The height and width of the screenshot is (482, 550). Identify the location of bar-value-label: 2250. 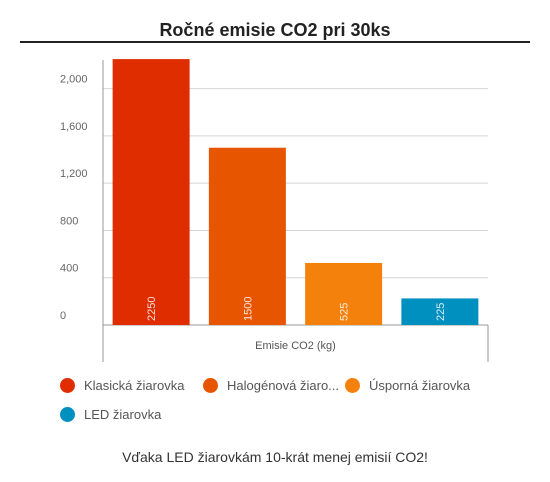
(152, 309).